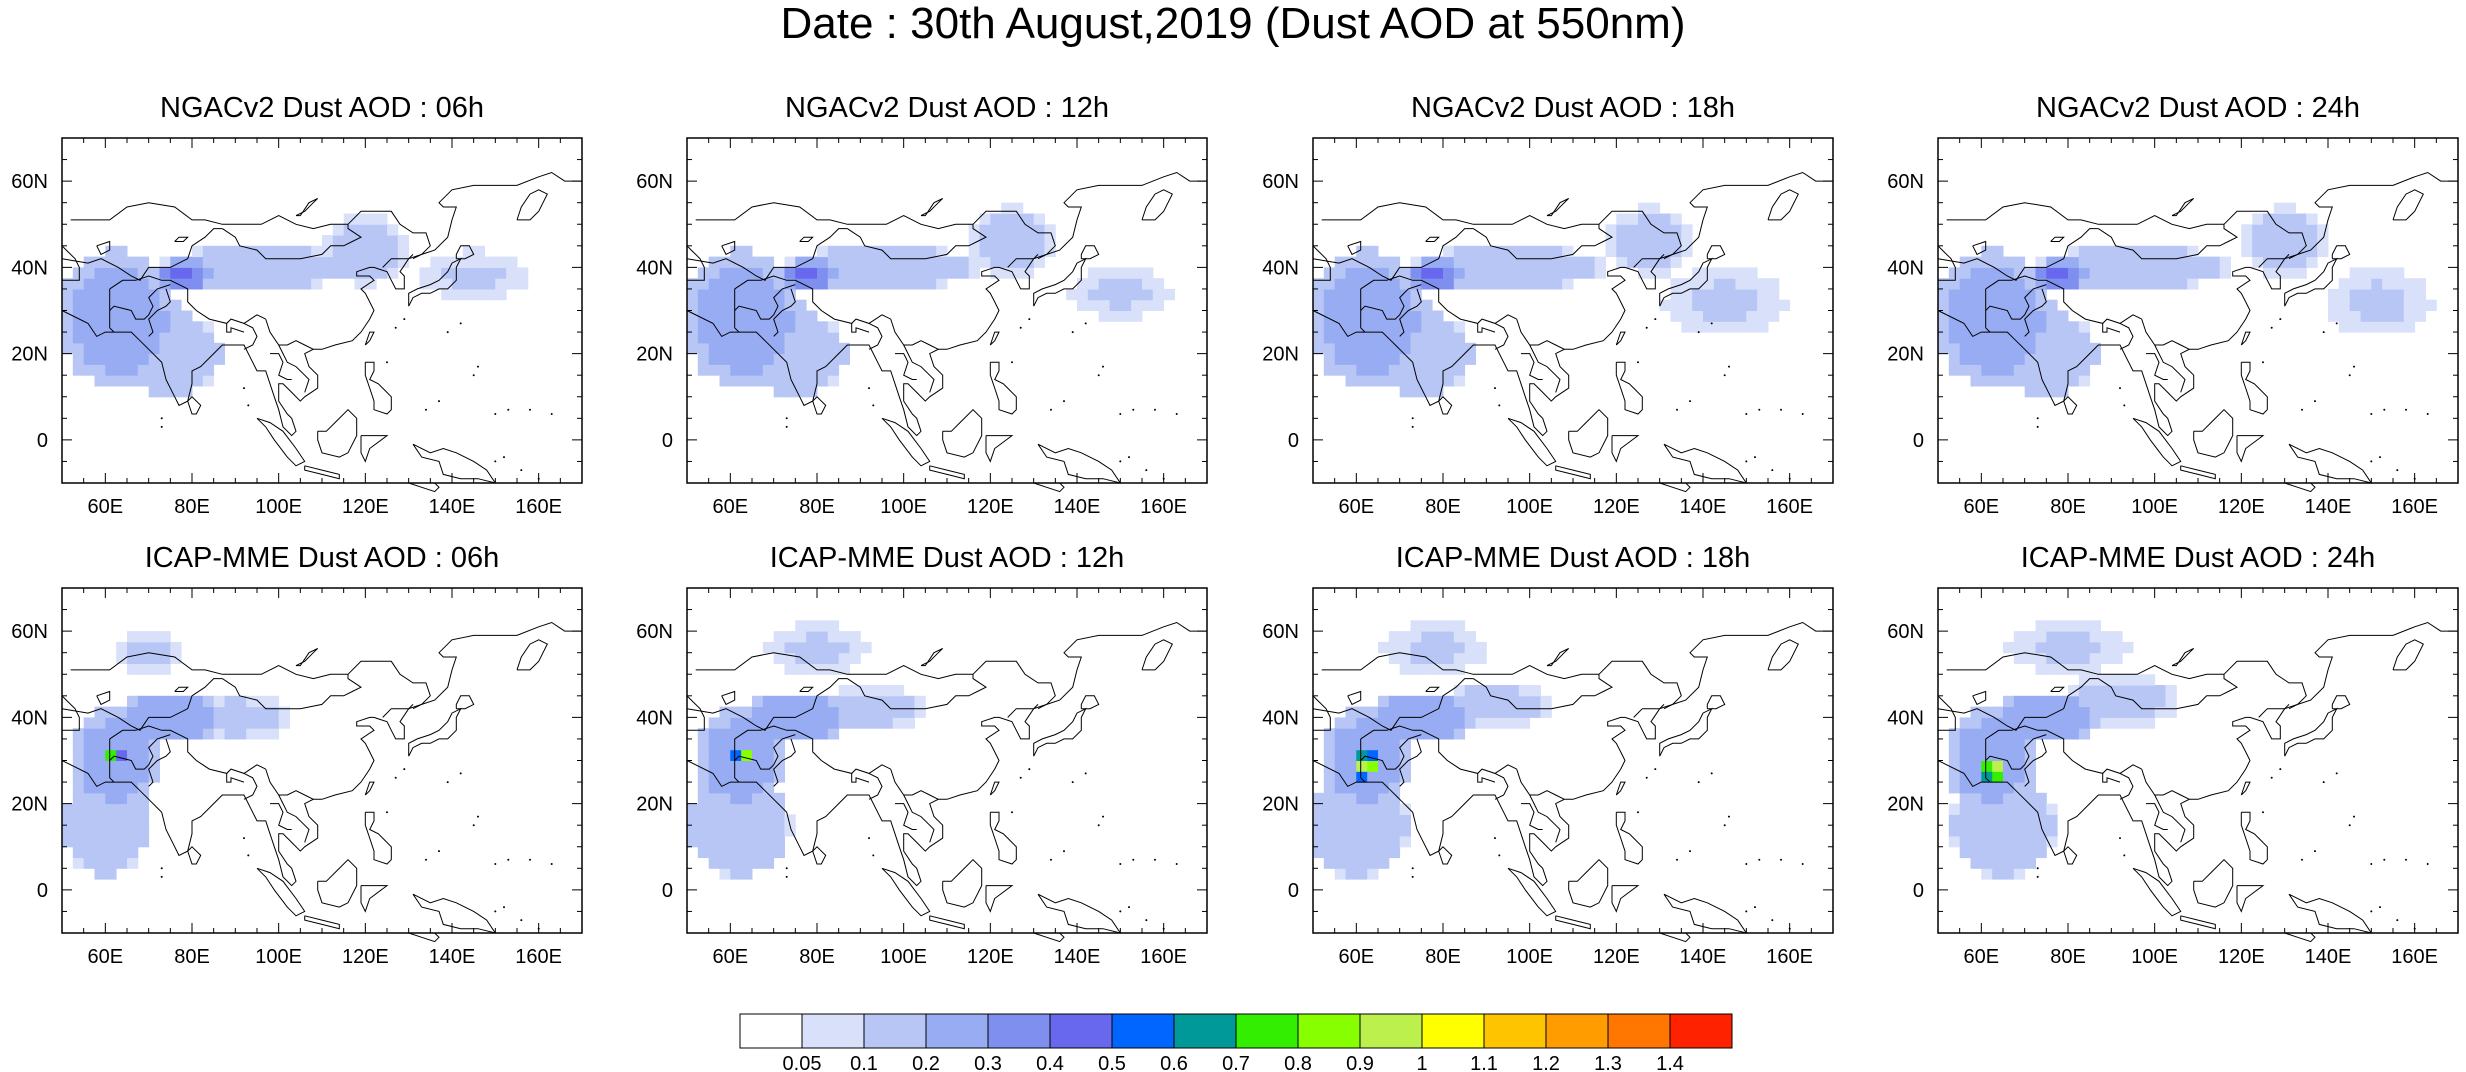 The width and height of the screenshot is (2466, 1072). Describe the element at coordinates (2068, 957) in the screenshot. I see `x-tick-label: 80E` at that location.